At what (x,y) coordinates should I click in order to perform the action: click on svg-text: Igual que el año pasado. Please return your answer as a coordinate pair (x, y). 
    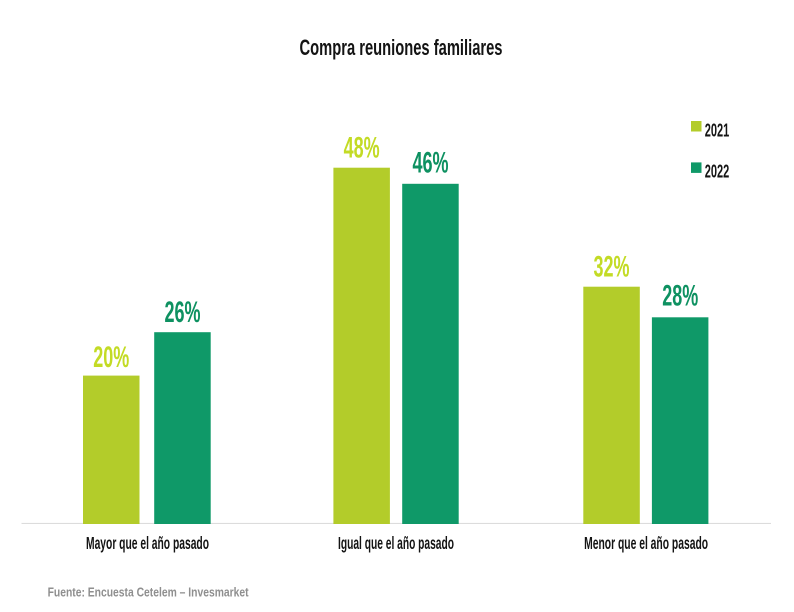
    Looking at the image, I should click on (396, 543).